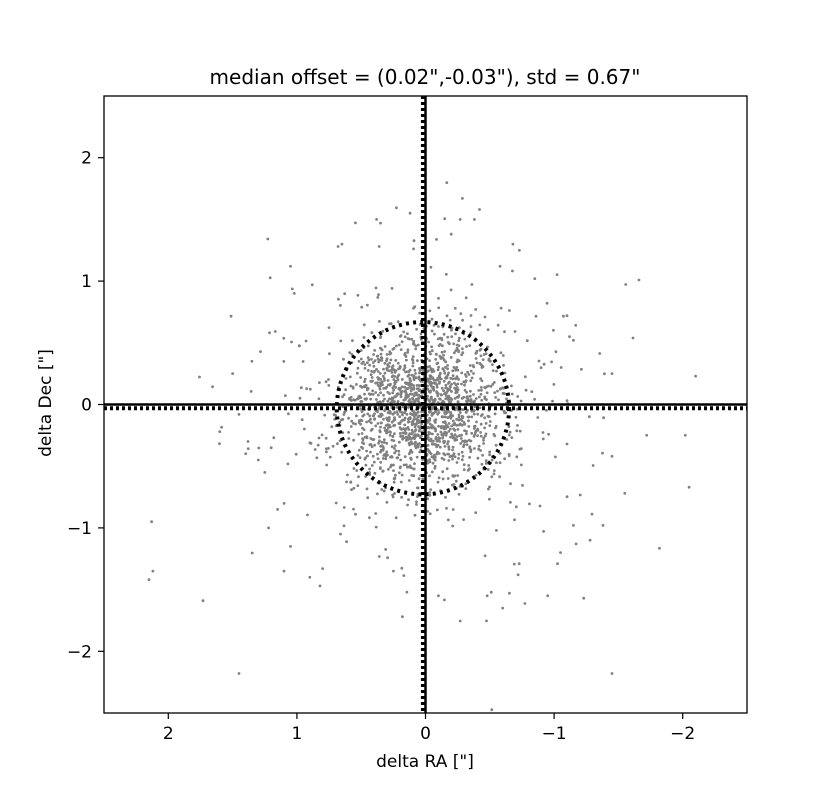 Image resolution: width=830 pixels, height=802 pixels. Describe the element at coordinates (46, 403) in the screenshot. I see `y-axis-label: delta Dec ["]` at that location.